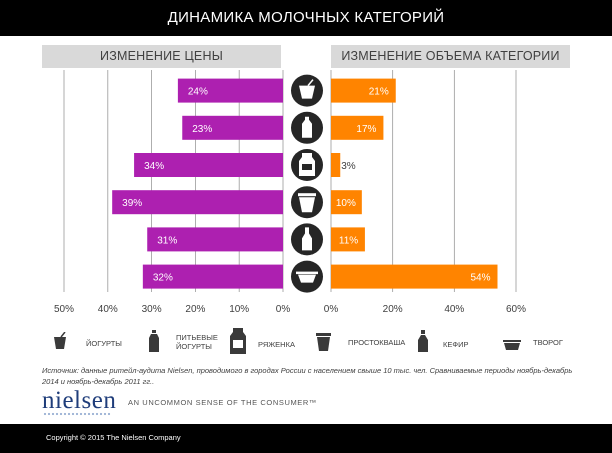 The height and width of the screenshot is (453, 612). What do you see at coordinates (152, 309) in the screenshot?
I see `price-tick-label: 30%` at bounding box center [152, 309].